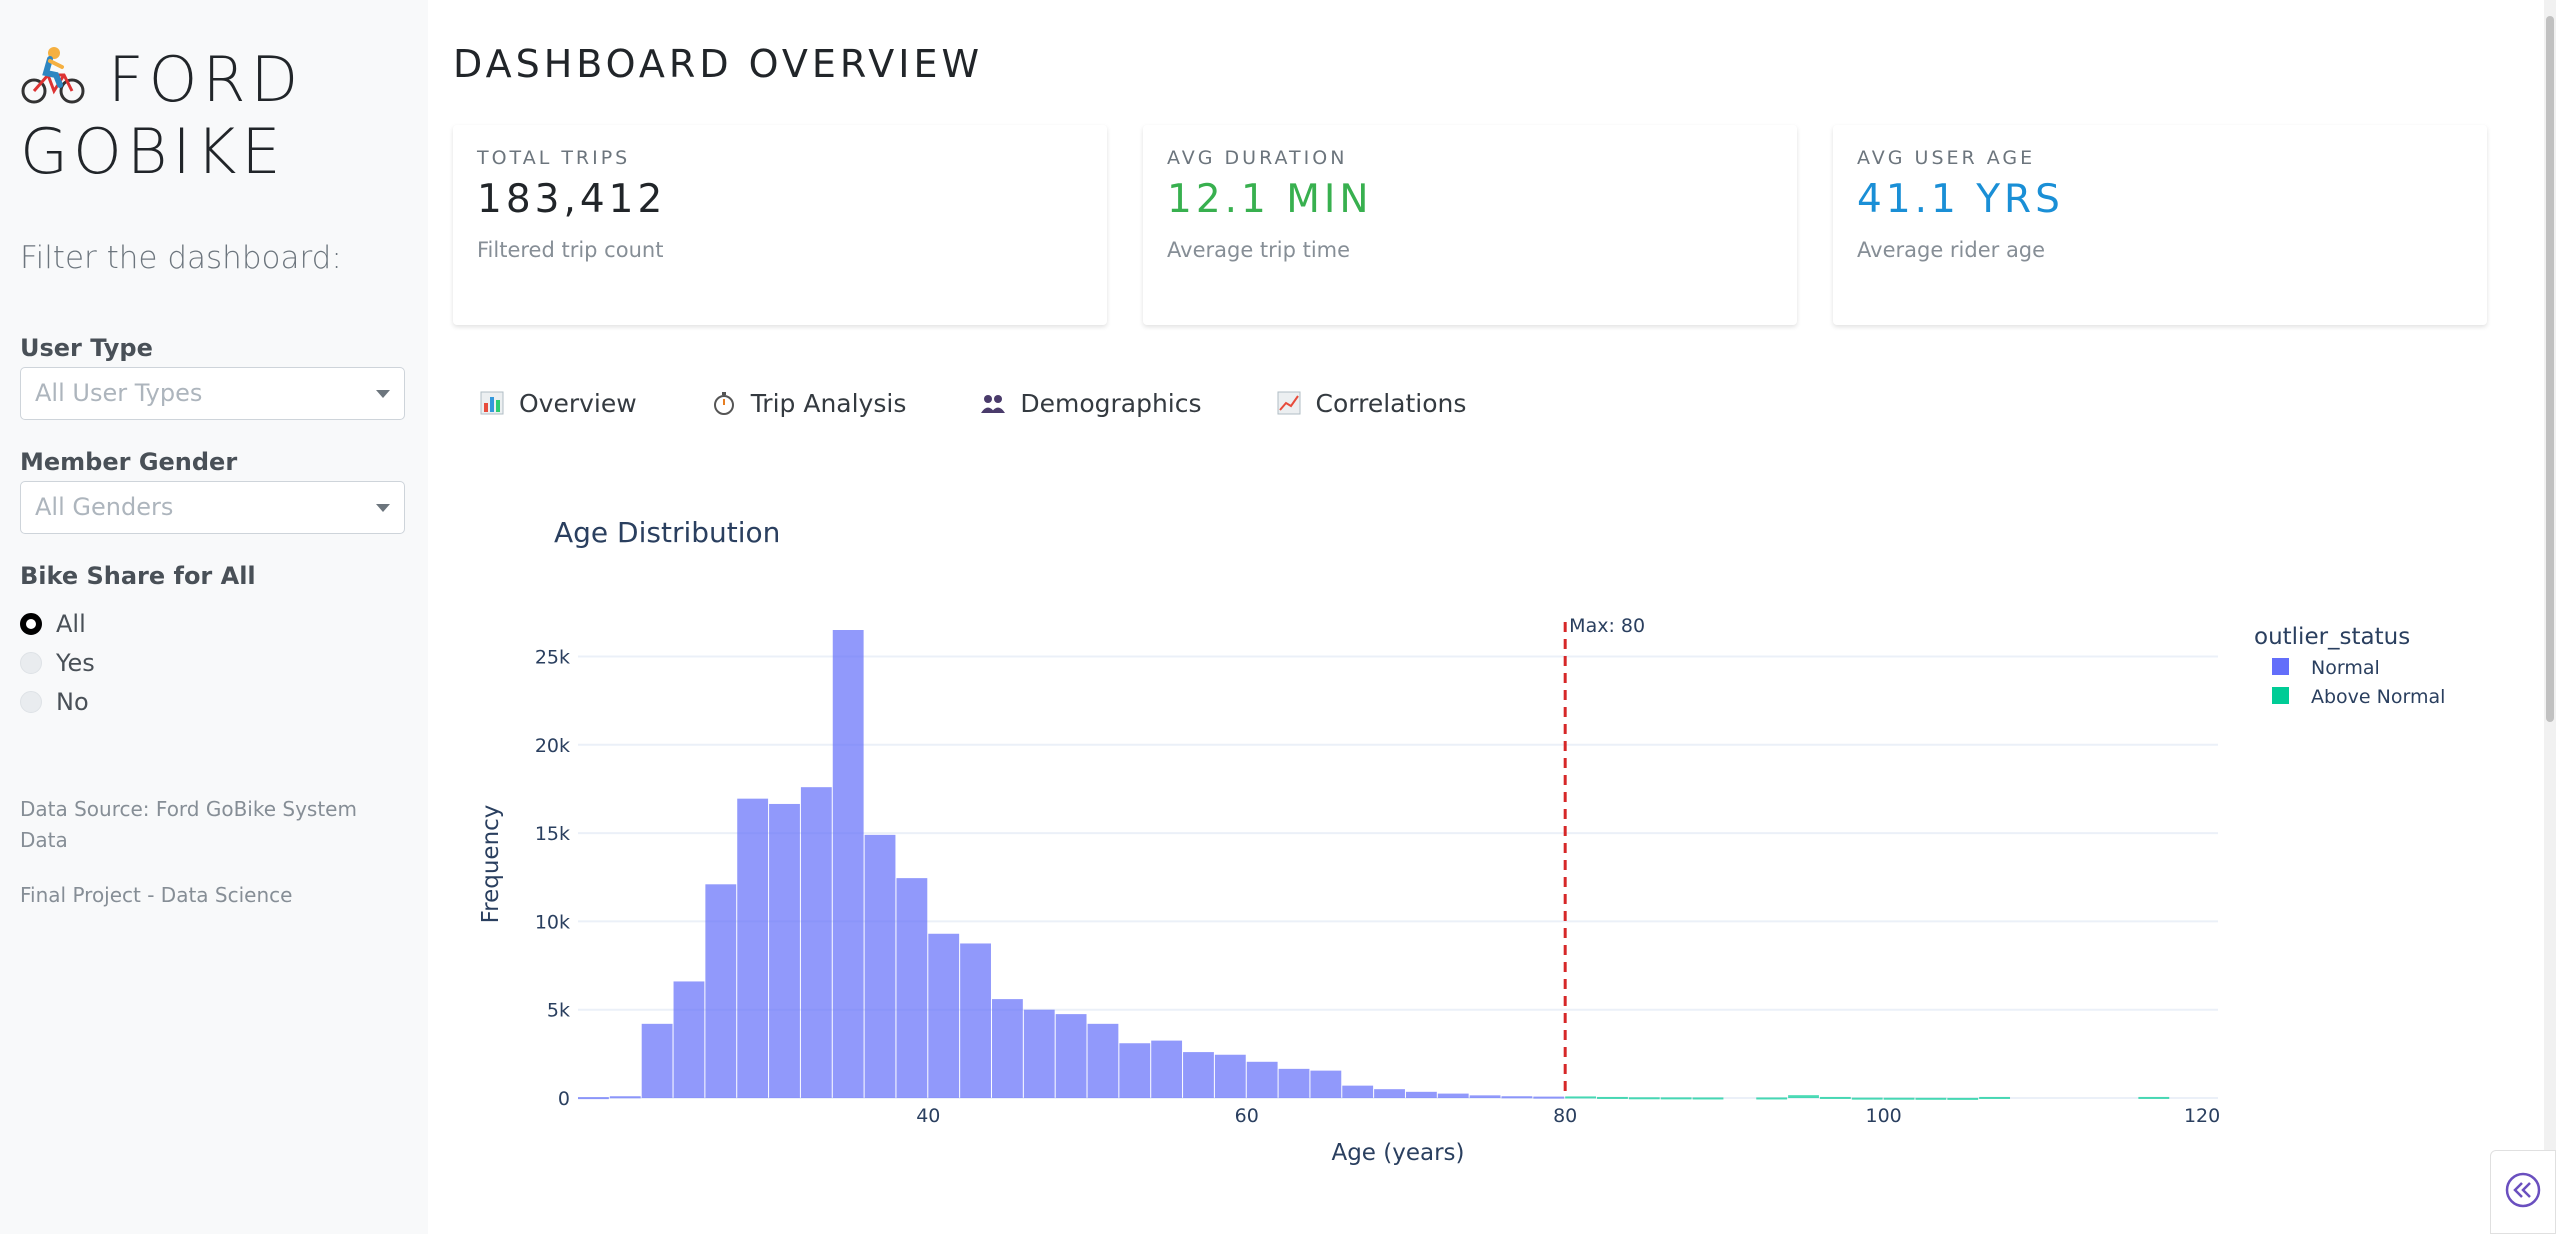 The height and width of the screenshot is (1234, 2556). Describe the element at coordinates (1397, 1153) in the screenshot. I see `x-axis-label: Age (years)` at that location.